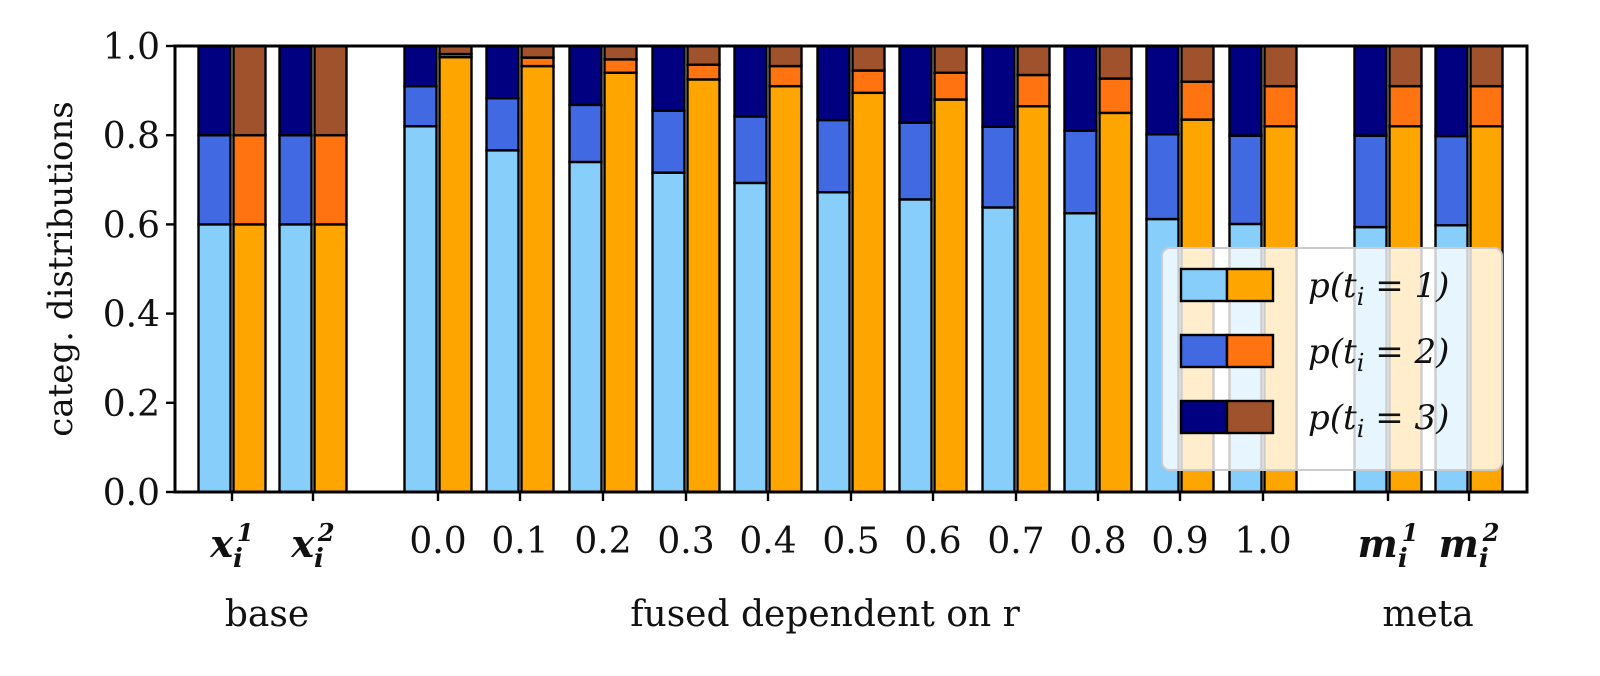 The height and width of the screenshot is (676, 1600). Describe the element at coordinates (267, 614) in the screenshot. I see `section-label-base: base` at that location.